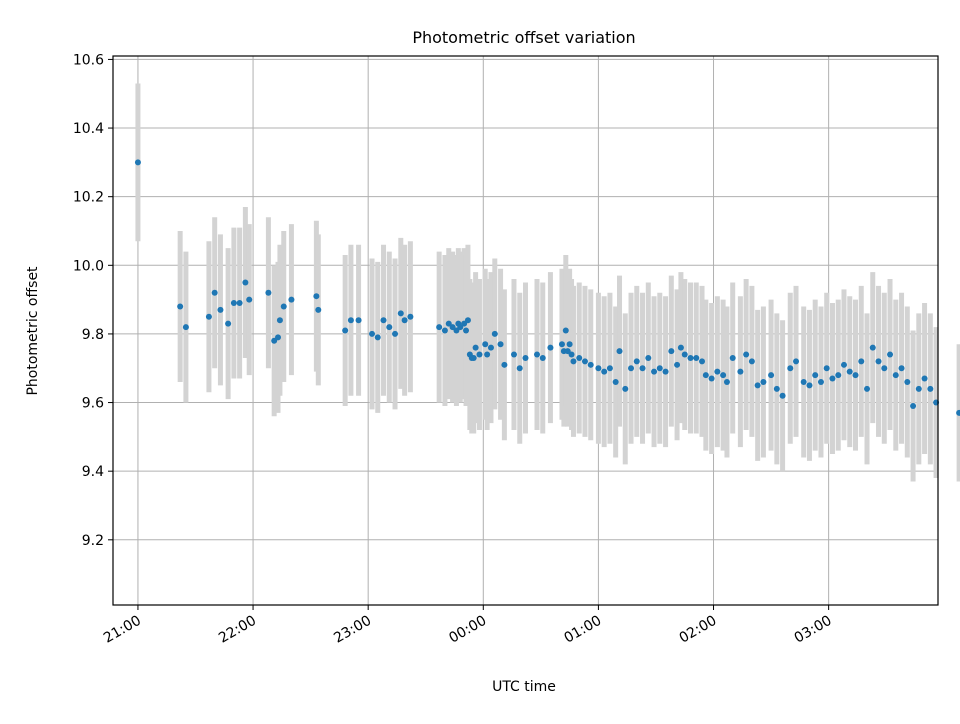 This screenshot has height=724, width=960. What do you see at coordinates (524, 687) in the screenshot?
I see `x-axis-label: UTC time` at bounding box center [524, 687].